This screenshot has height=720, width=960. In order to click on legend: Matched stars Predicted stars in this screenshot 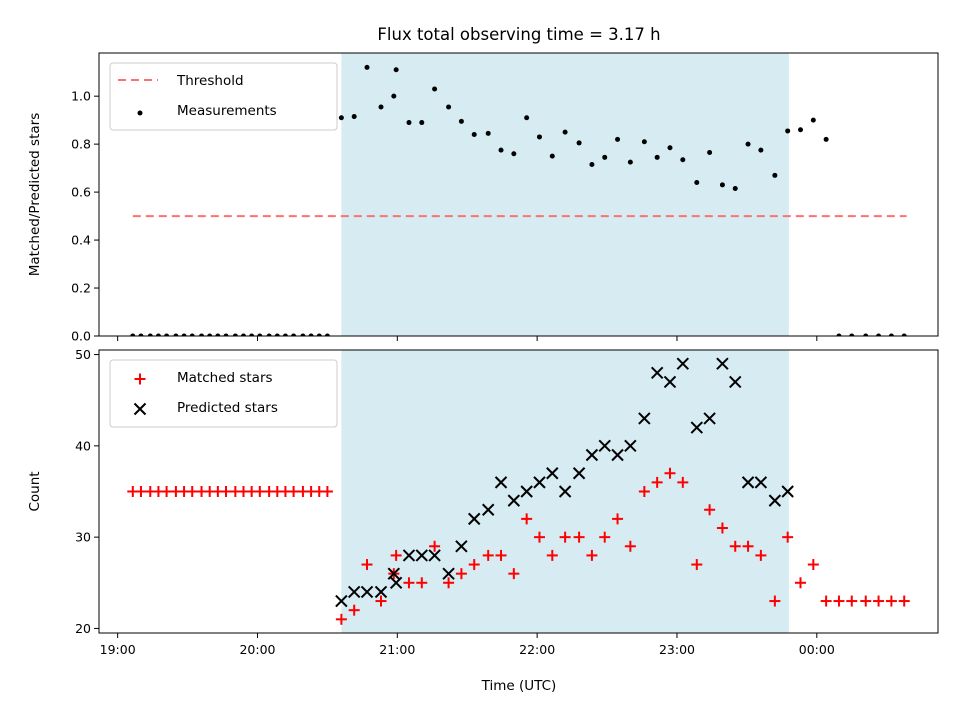, I will do `click(223, 393)`.